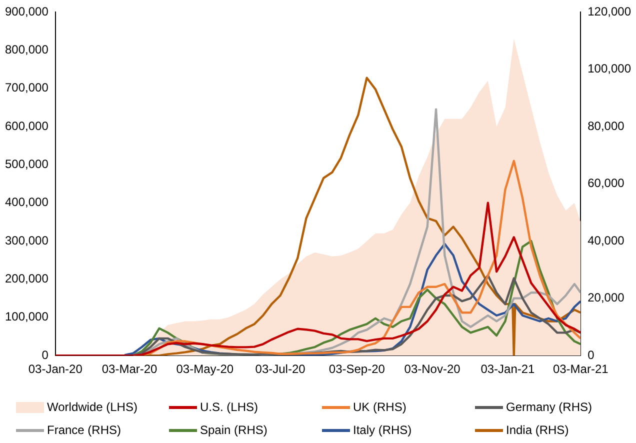  I want to click on y2-tick-label: 20,000, so click(606, 297).